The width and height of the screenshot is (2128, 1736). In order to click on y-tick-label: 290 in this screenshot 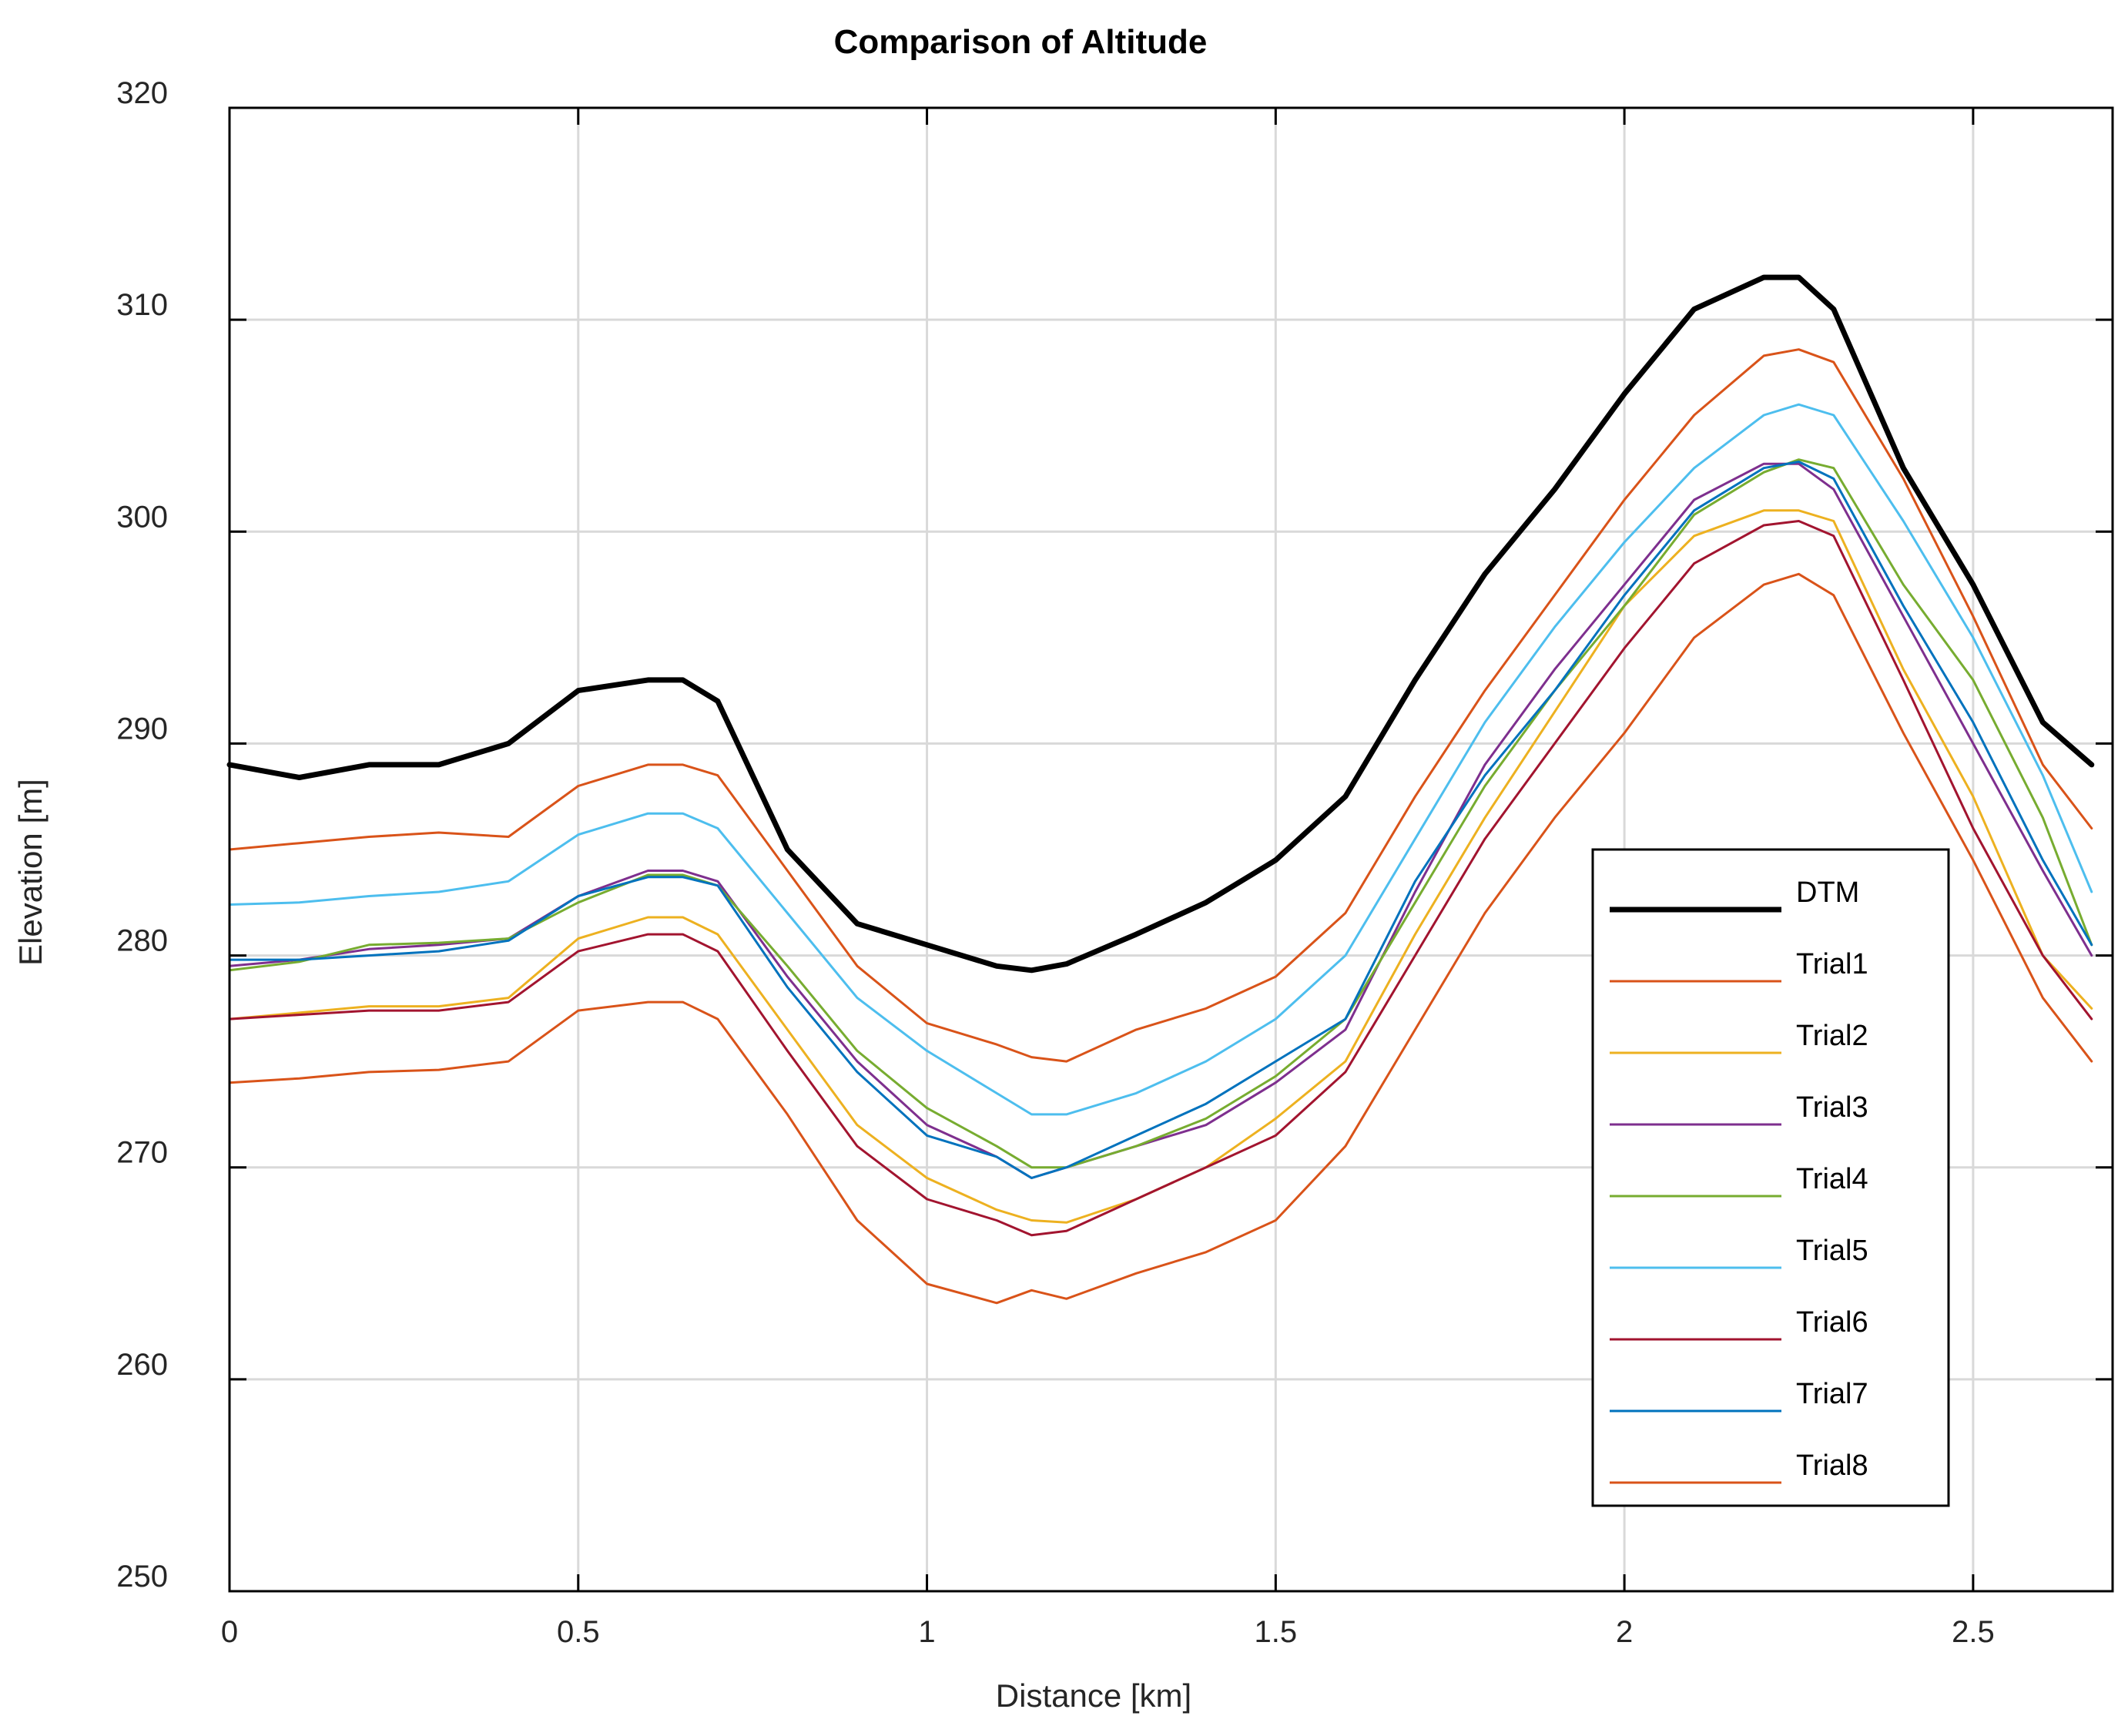, I will do `click(142, 729)`.